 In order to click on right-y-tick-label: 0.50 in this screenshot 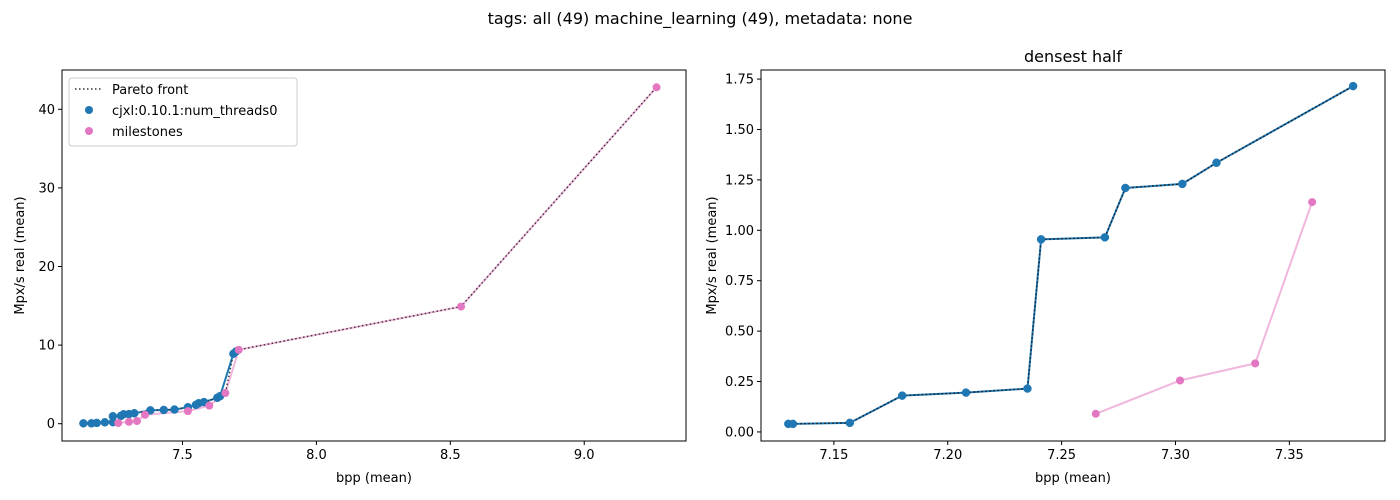, I will do `click(739, 332)`.